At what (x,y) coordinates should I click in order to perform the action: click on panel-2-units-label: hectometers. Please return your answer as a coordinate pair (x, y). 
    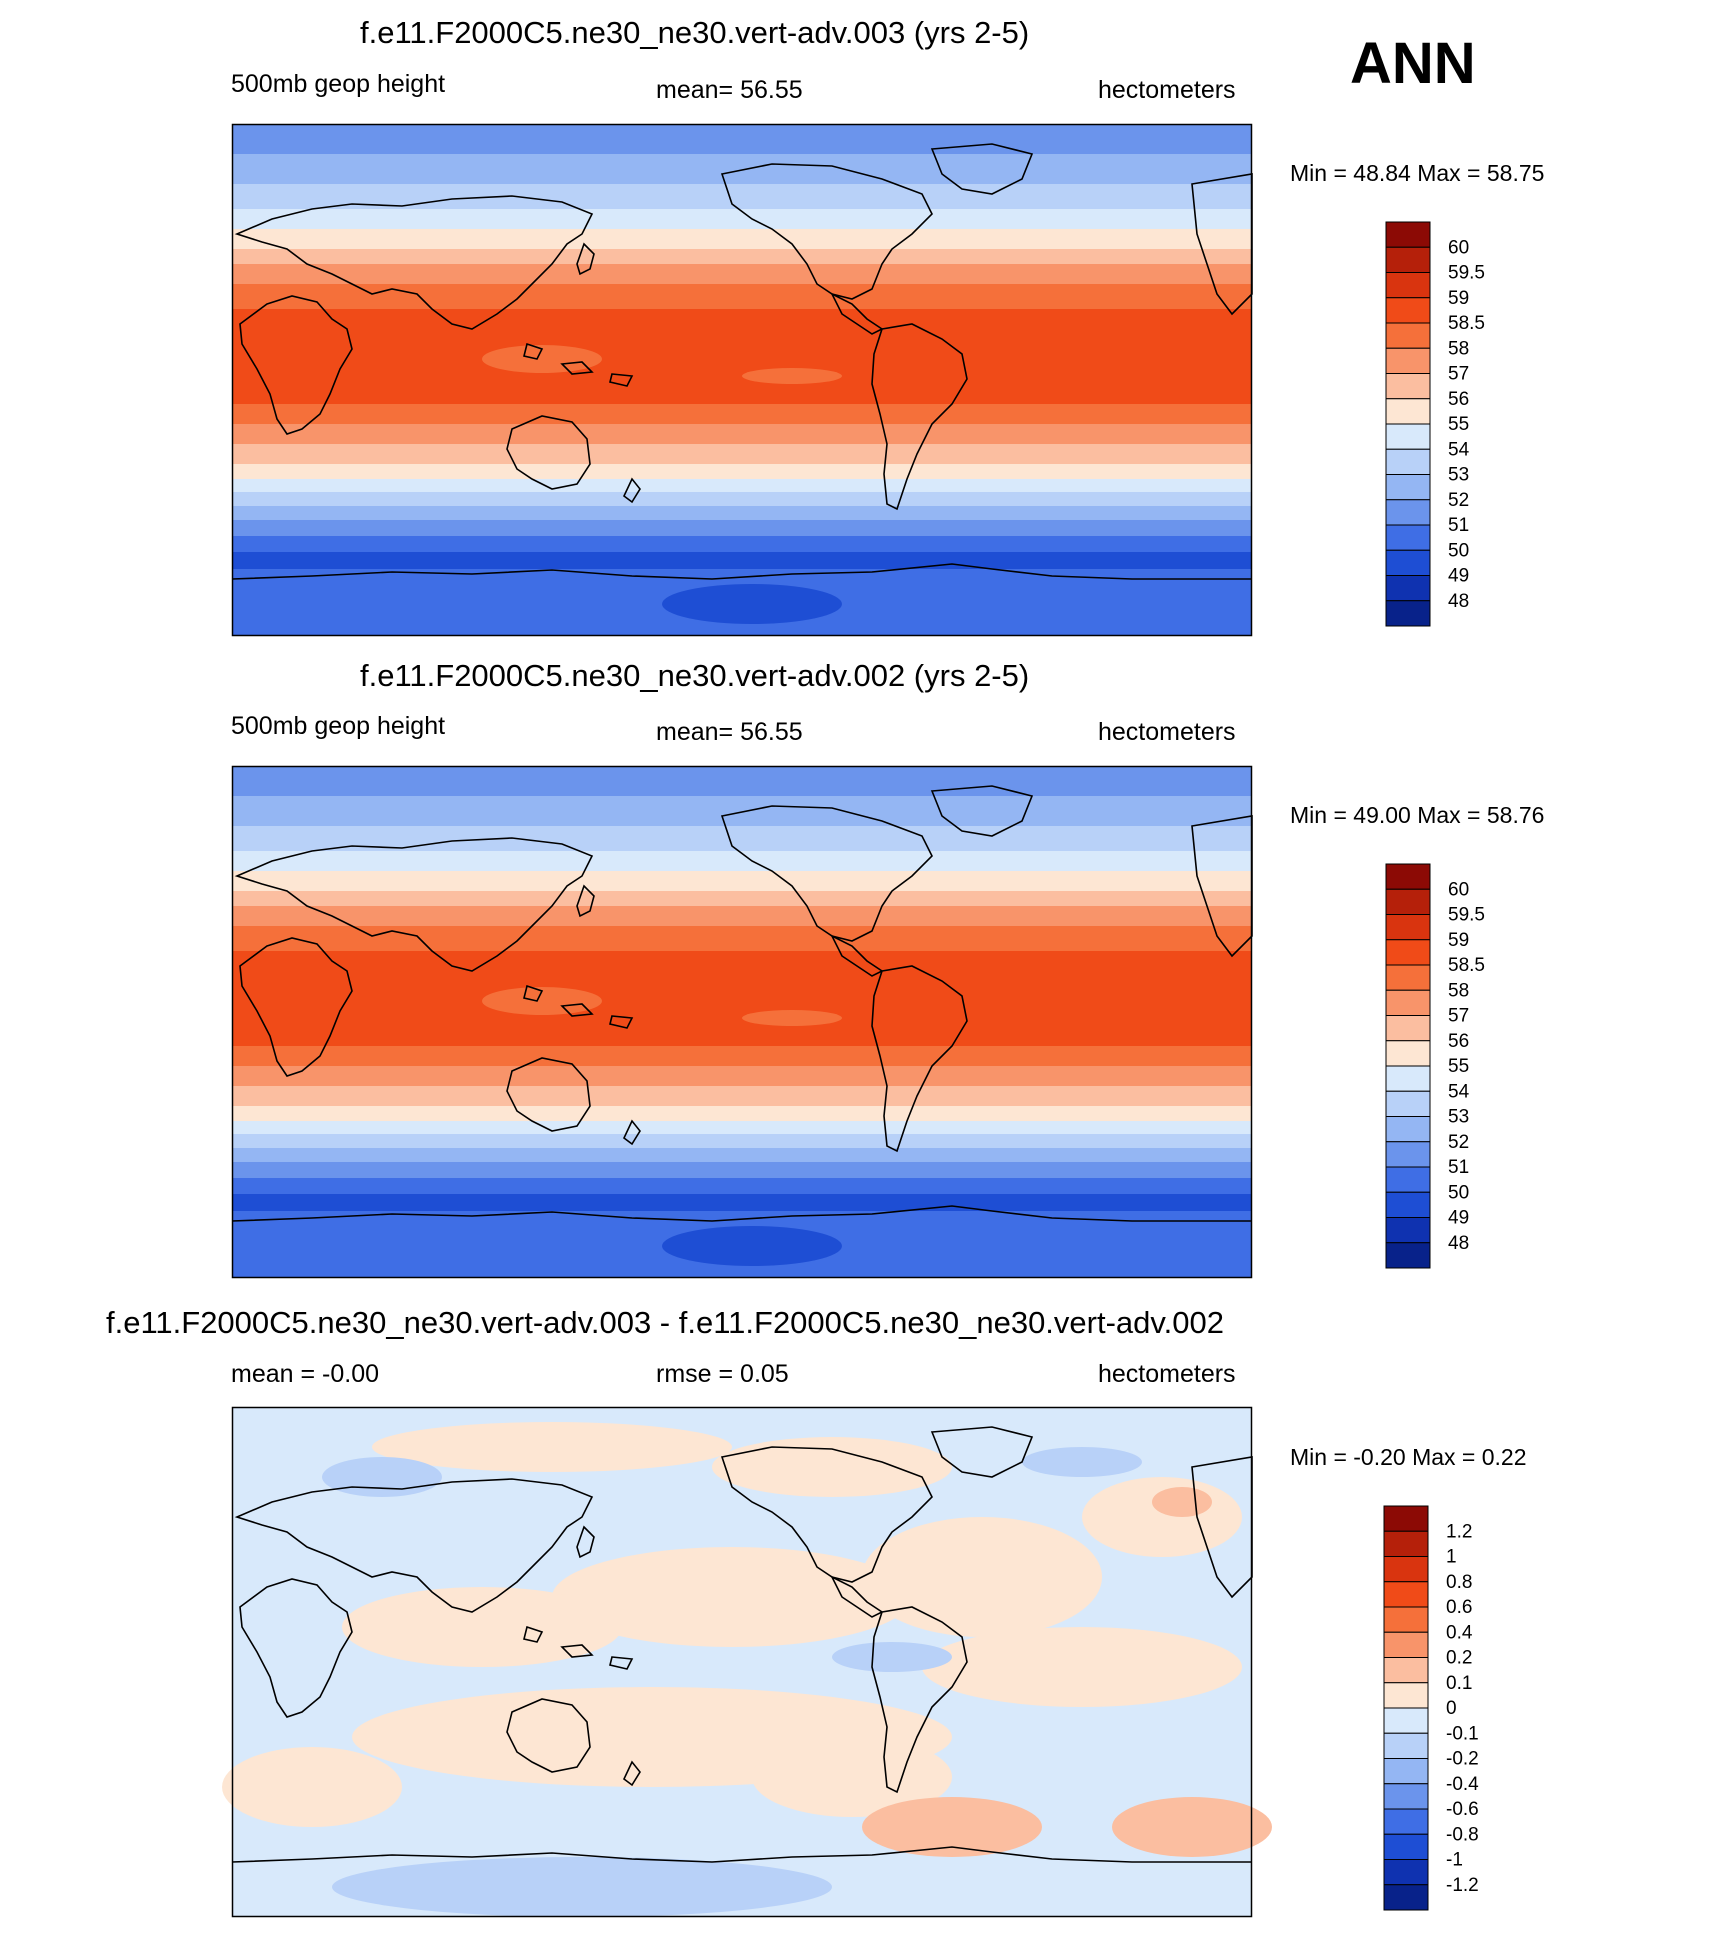
    Looking at the image, I should click on (1167, 732).